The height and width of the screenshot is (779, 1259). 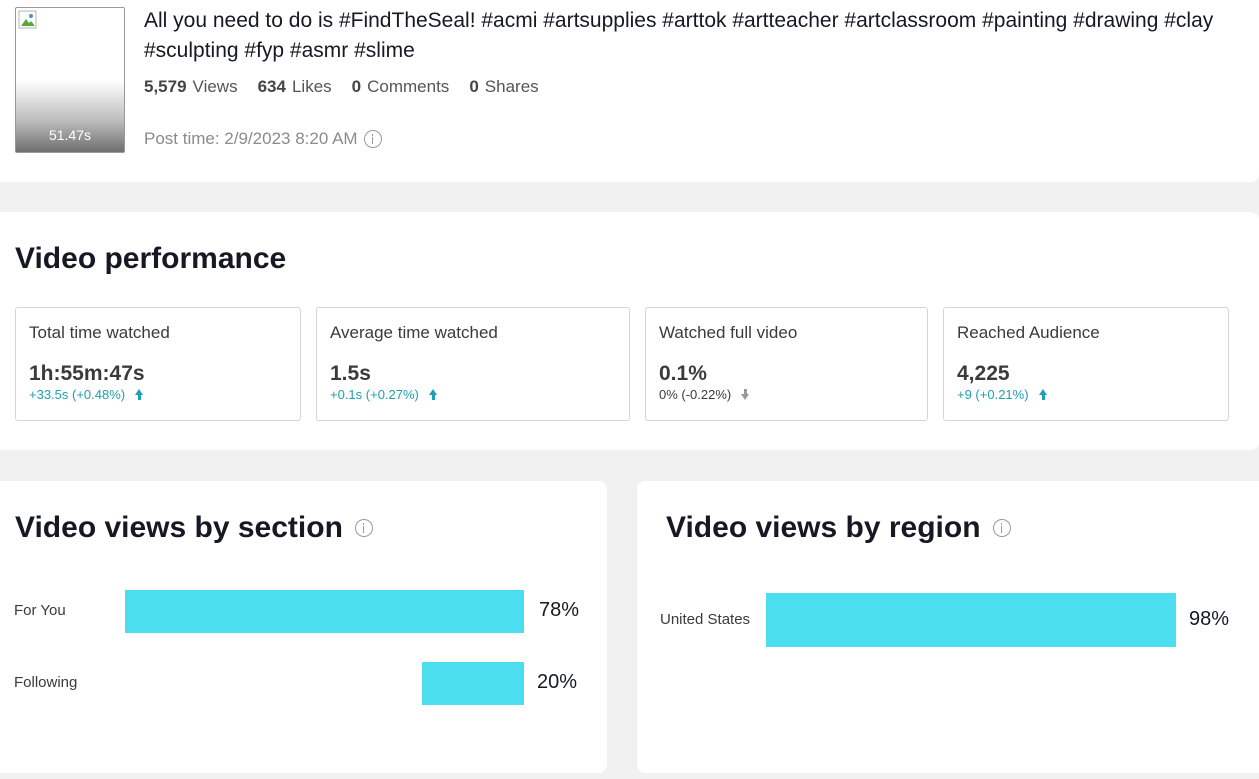 I want to click on comments-stat: 0 Comments, so click(x=400, y=86).